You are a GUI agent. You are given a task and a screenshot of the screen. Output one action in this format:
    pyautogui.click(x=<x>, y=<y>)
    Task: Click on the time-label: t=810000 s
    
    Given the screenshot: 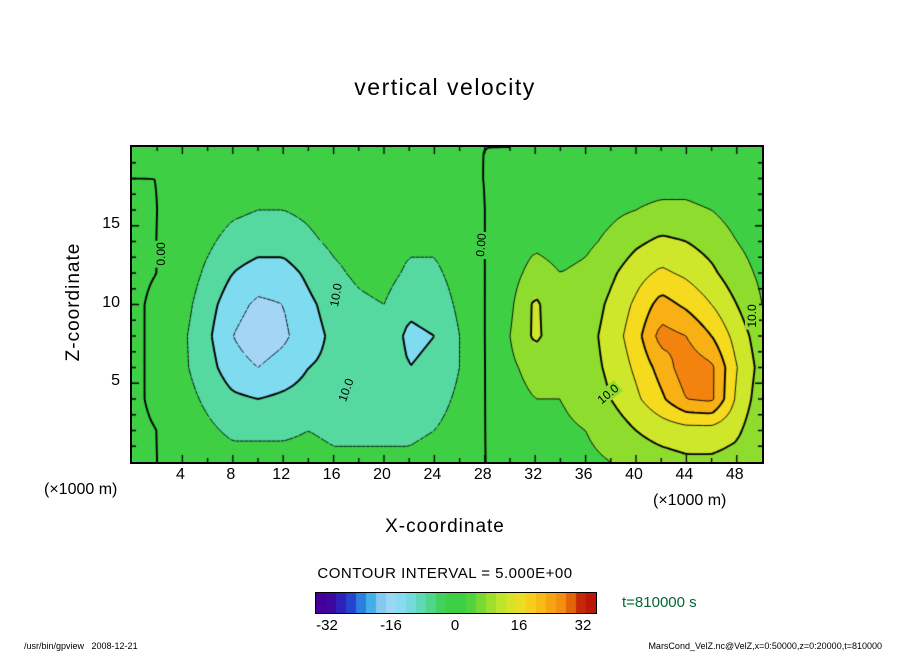 What is the action you would take?
    pyautogui.click(x=659, y=602)
    